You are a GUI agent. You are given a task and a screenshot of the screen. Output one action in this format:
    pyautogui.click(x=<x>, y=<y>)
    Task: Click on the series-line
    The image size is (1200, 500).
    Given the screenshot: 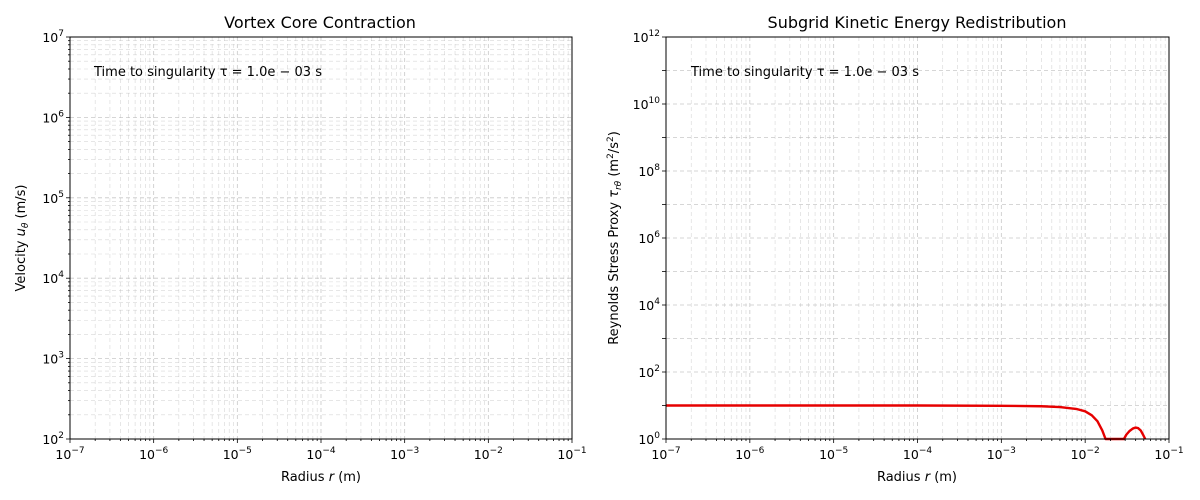 What is the action you would take?
    pyautogui.click(x=906, y=422)
    